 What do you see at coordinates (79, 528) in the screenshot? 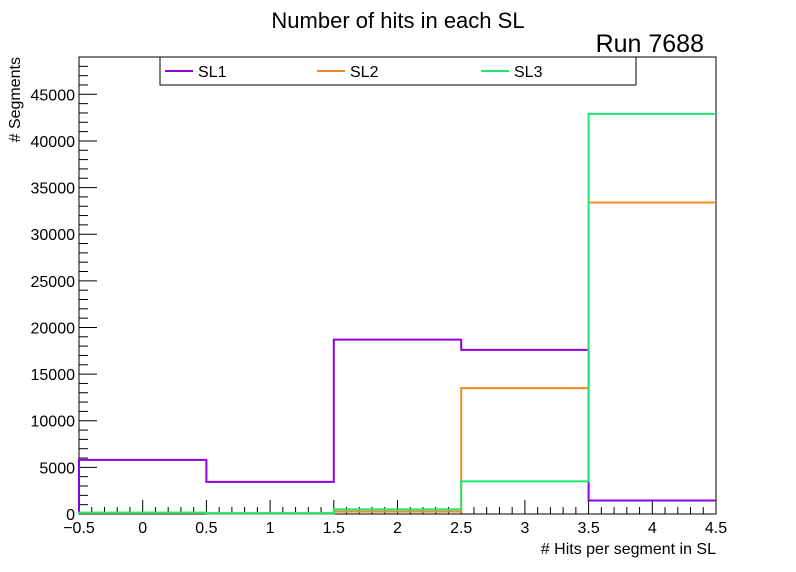
I see `x-tick-label: −0.5` at bounding box center [79, 528].